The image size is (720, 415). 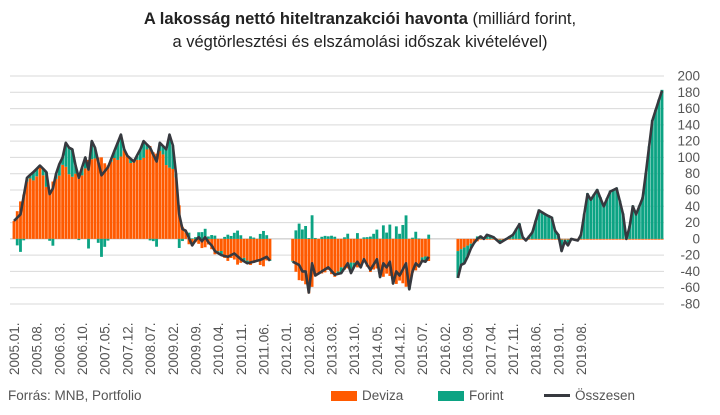 I want to click on legend-forint: Forint, so click(x=471, y=395).